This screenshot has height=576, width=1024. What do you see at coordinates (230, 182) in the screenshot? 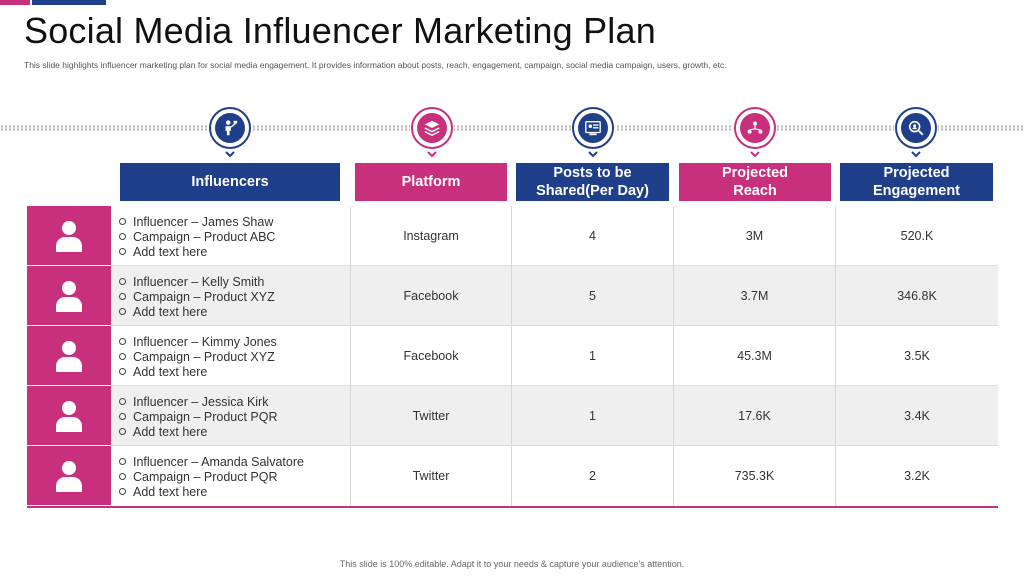
I see `header-influencers: Influencers` at bounding box center [230, 182].